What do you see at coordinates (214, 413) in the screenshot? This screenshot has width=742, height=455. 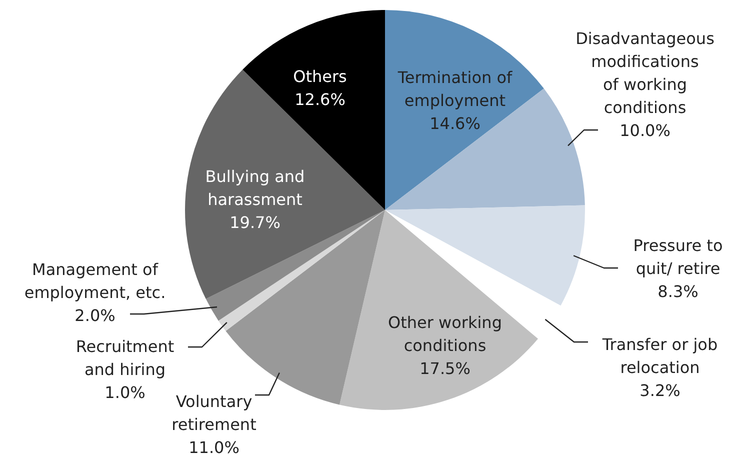 I see `slice-label: Voluntary retirement` at bounding box center [214, 413].